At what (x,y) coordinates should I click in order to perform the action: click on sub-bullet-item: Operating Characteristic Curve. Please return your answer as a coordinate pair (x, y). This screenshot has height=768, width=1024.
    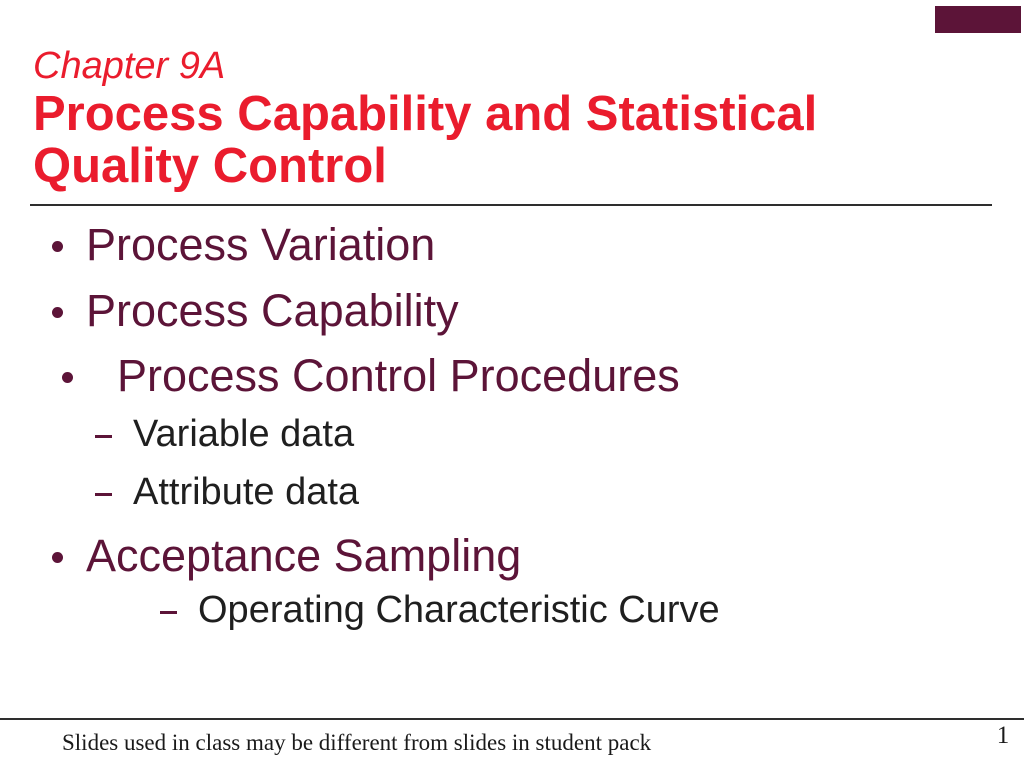
    Looking at the image, I should click on (440, 611).